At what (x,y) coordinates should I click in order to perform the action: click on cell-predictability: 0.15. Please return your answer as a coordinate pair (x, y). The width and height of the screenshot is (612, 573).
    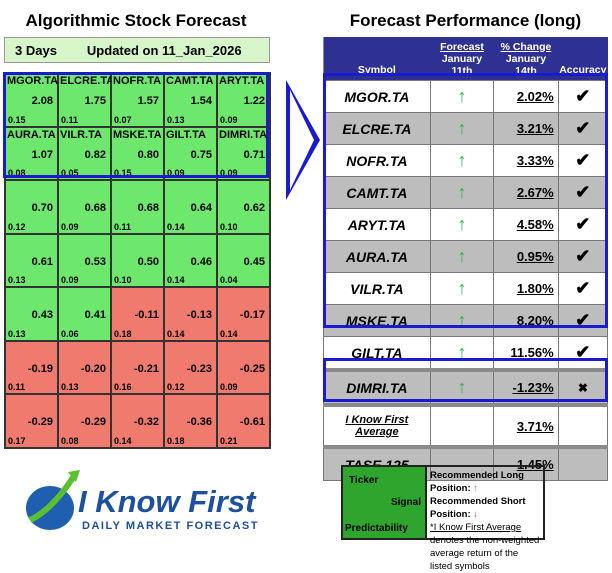
    Looking at the image, I should click on (17, 119).